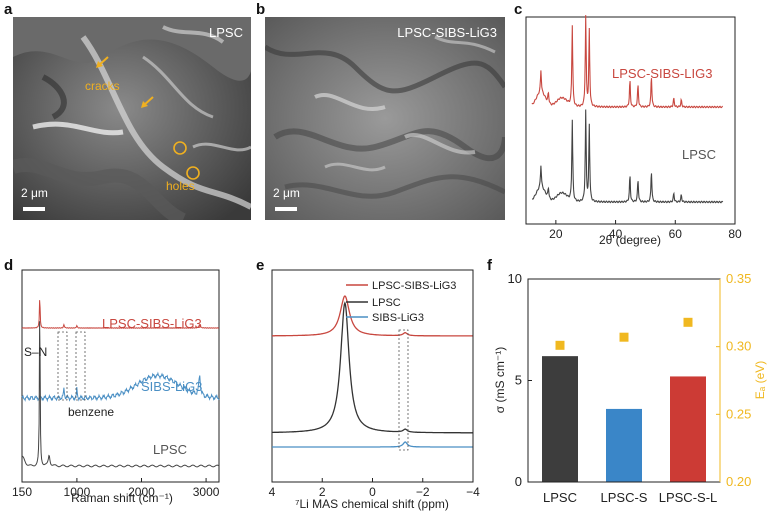 The width and height of the screenshot is (780, 513). Describe the element at coordinates (447, 32) in the screenshot. I see `sem-label-lpsc-sibs-lig3: LPSC-SIBS-LiG3` at that location.